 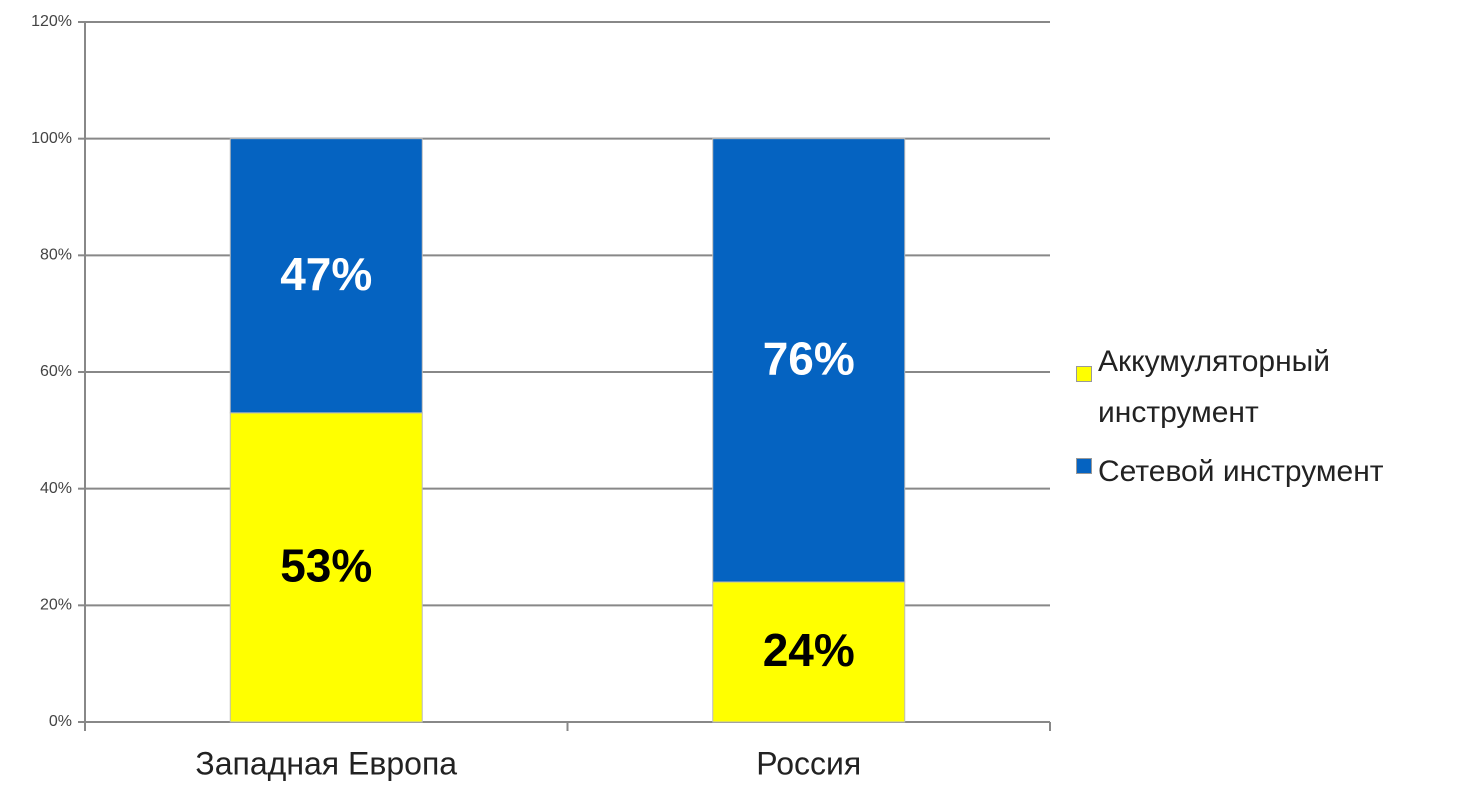 I want to click on legend-item: Аккумуляторный инструмент, so click(x=1272, y=387).